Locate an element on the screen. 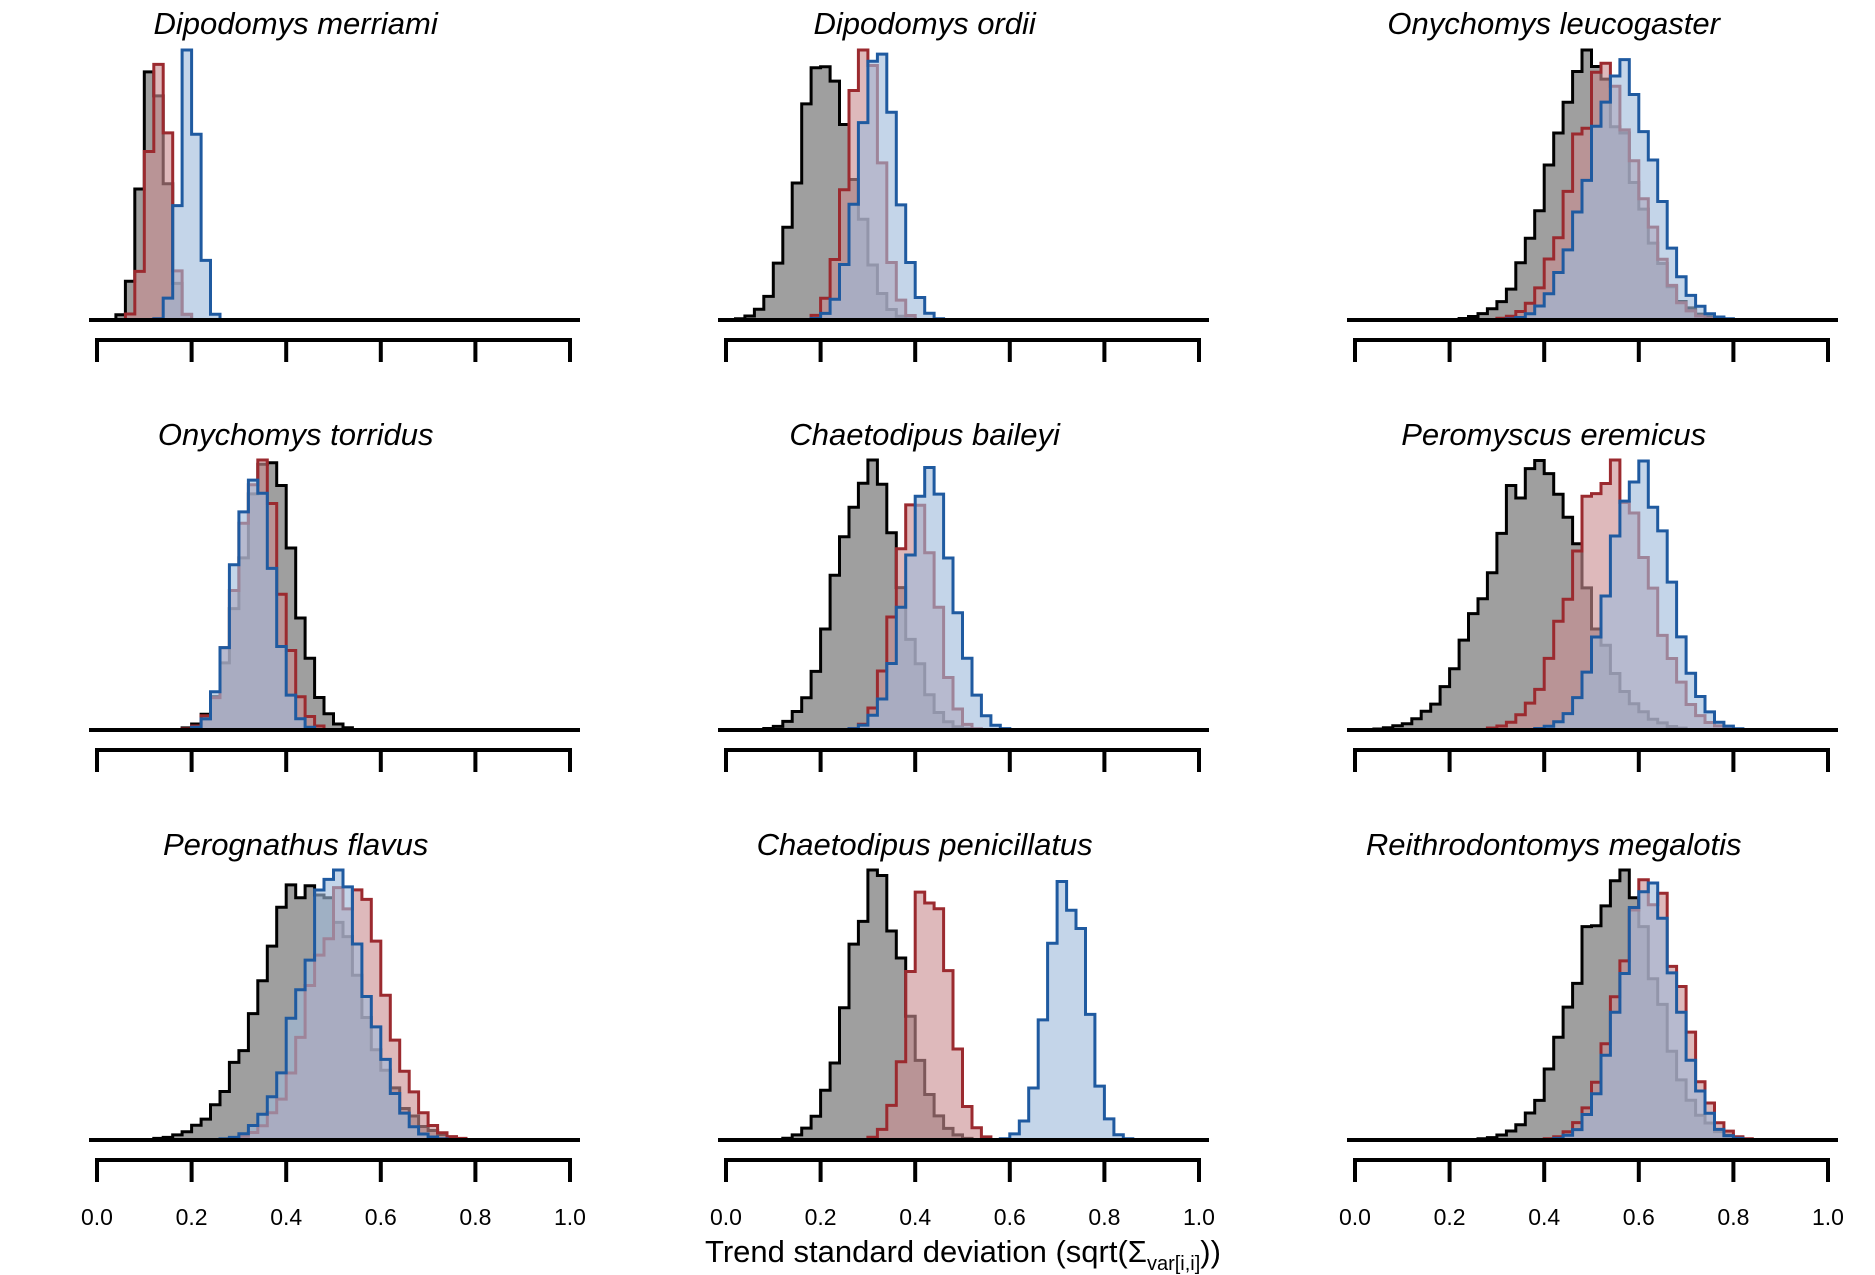 This screenshot has width=1875, height=1275. x-axis-title-symbol: Σ is located at coordinates (1137, 1251).